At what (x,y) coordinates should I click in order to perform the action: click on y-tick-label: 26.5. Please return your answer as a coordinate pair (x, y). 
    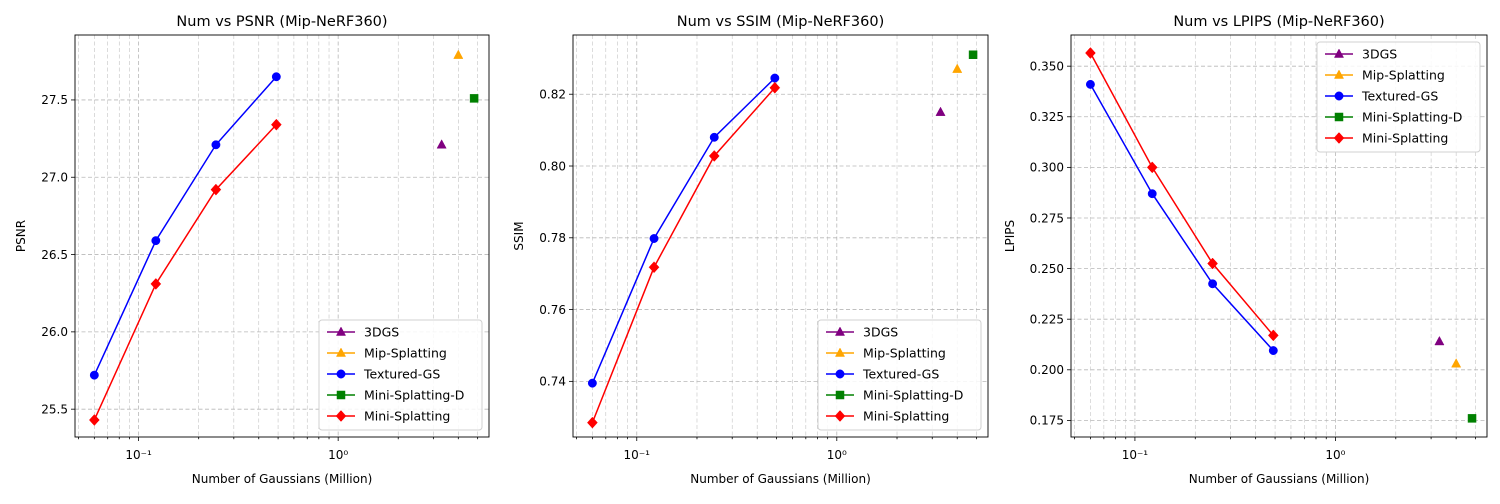
    Looking at the image, I should click on (54, 255).